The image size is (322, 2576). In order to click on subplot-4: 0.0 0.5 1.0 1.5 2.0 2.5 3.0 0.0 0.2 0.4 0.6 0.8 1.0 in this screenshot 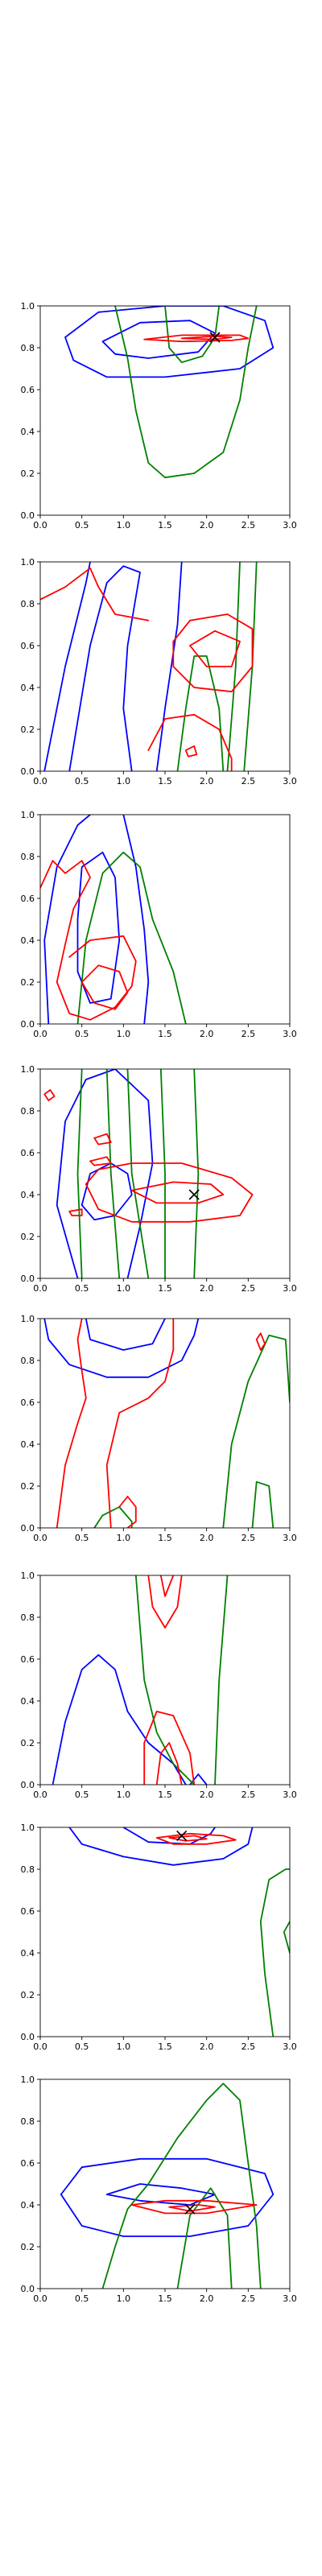, I will do `click(159, 1179)`.